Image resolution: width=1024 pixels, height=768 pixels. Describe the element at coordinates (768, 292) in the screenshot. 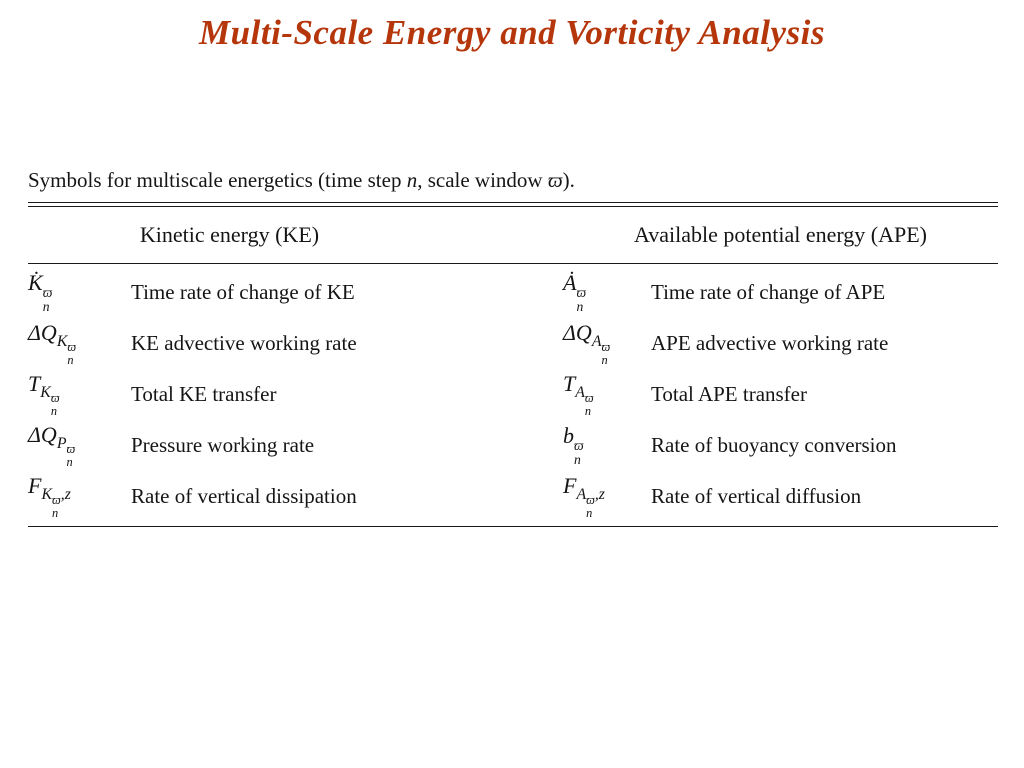

I see `ape-description: Time rate of change of APE` at that location.